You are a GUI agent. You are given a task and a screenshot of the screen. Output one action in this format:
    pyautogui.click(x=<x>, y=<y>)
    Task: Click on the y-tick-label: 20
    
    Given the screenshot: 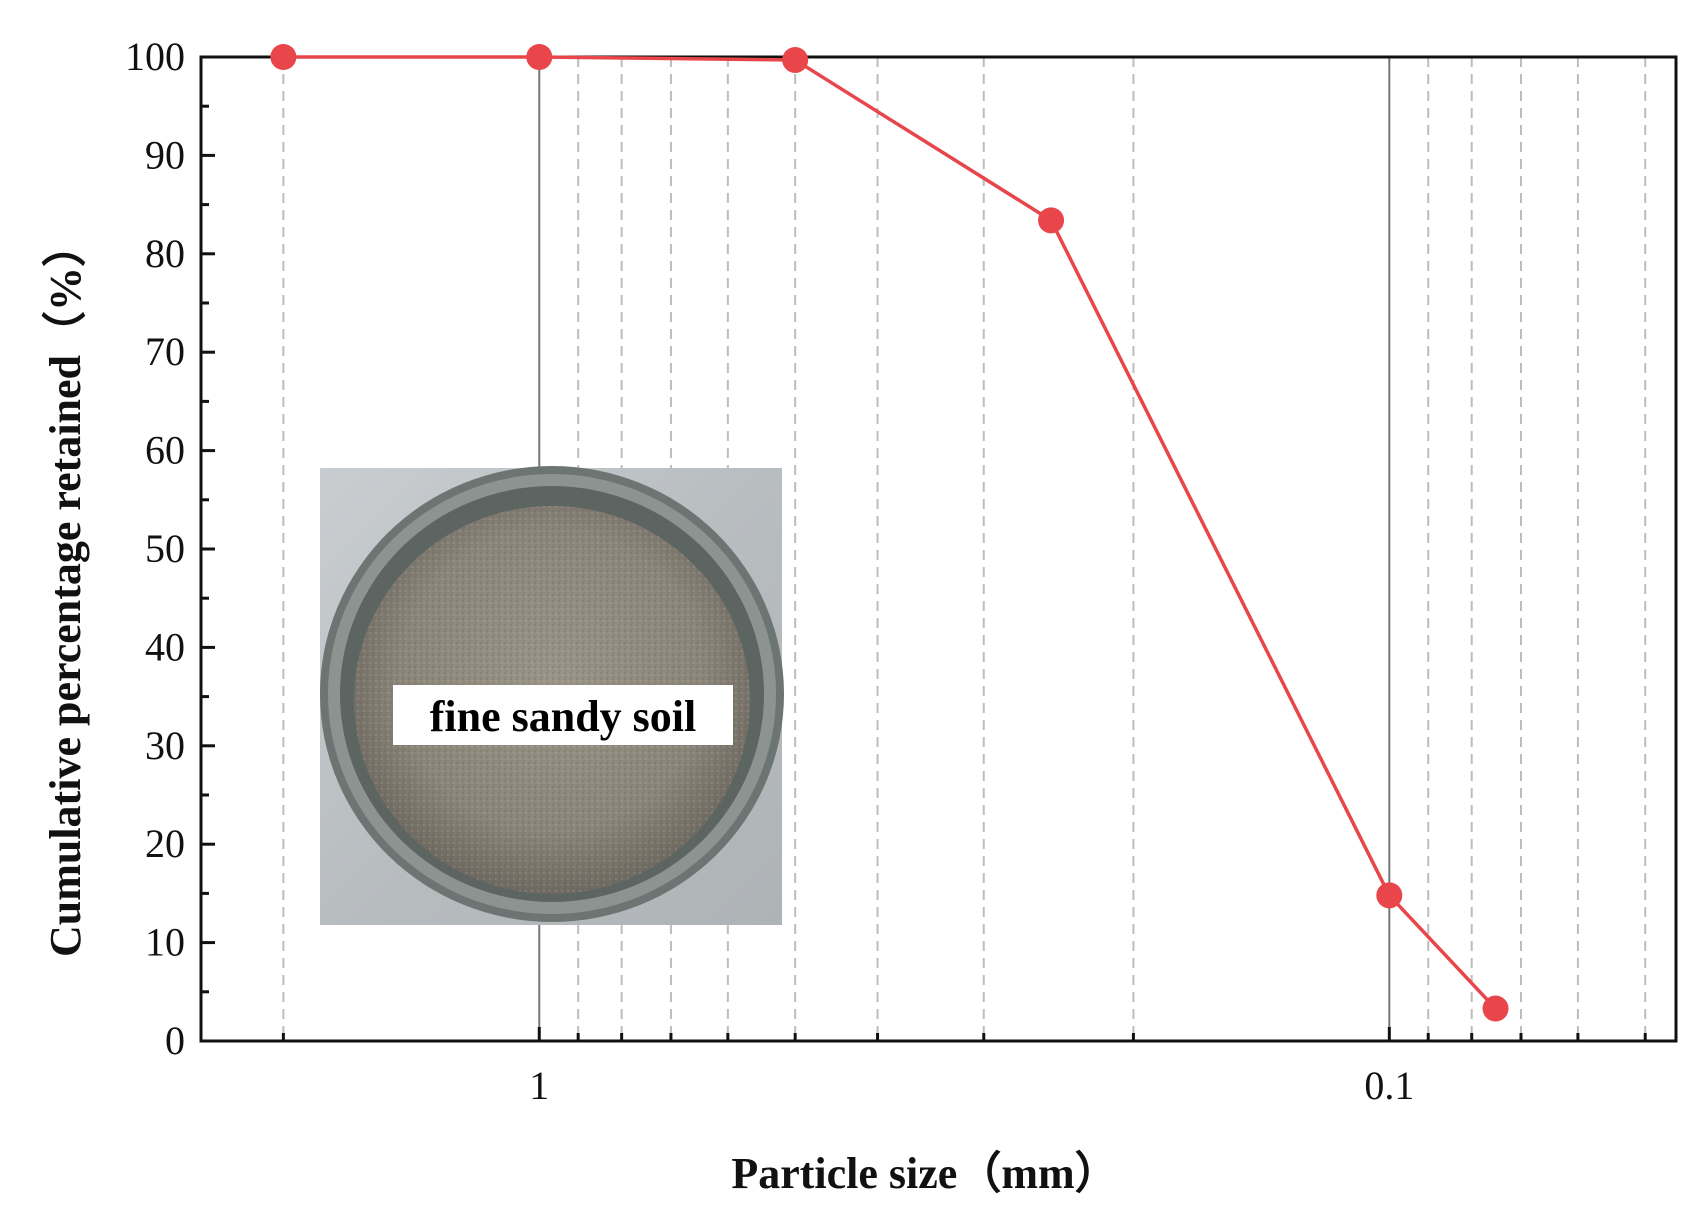 What is the action you would take?
    pyautogui.click(x=165, y=843)
    